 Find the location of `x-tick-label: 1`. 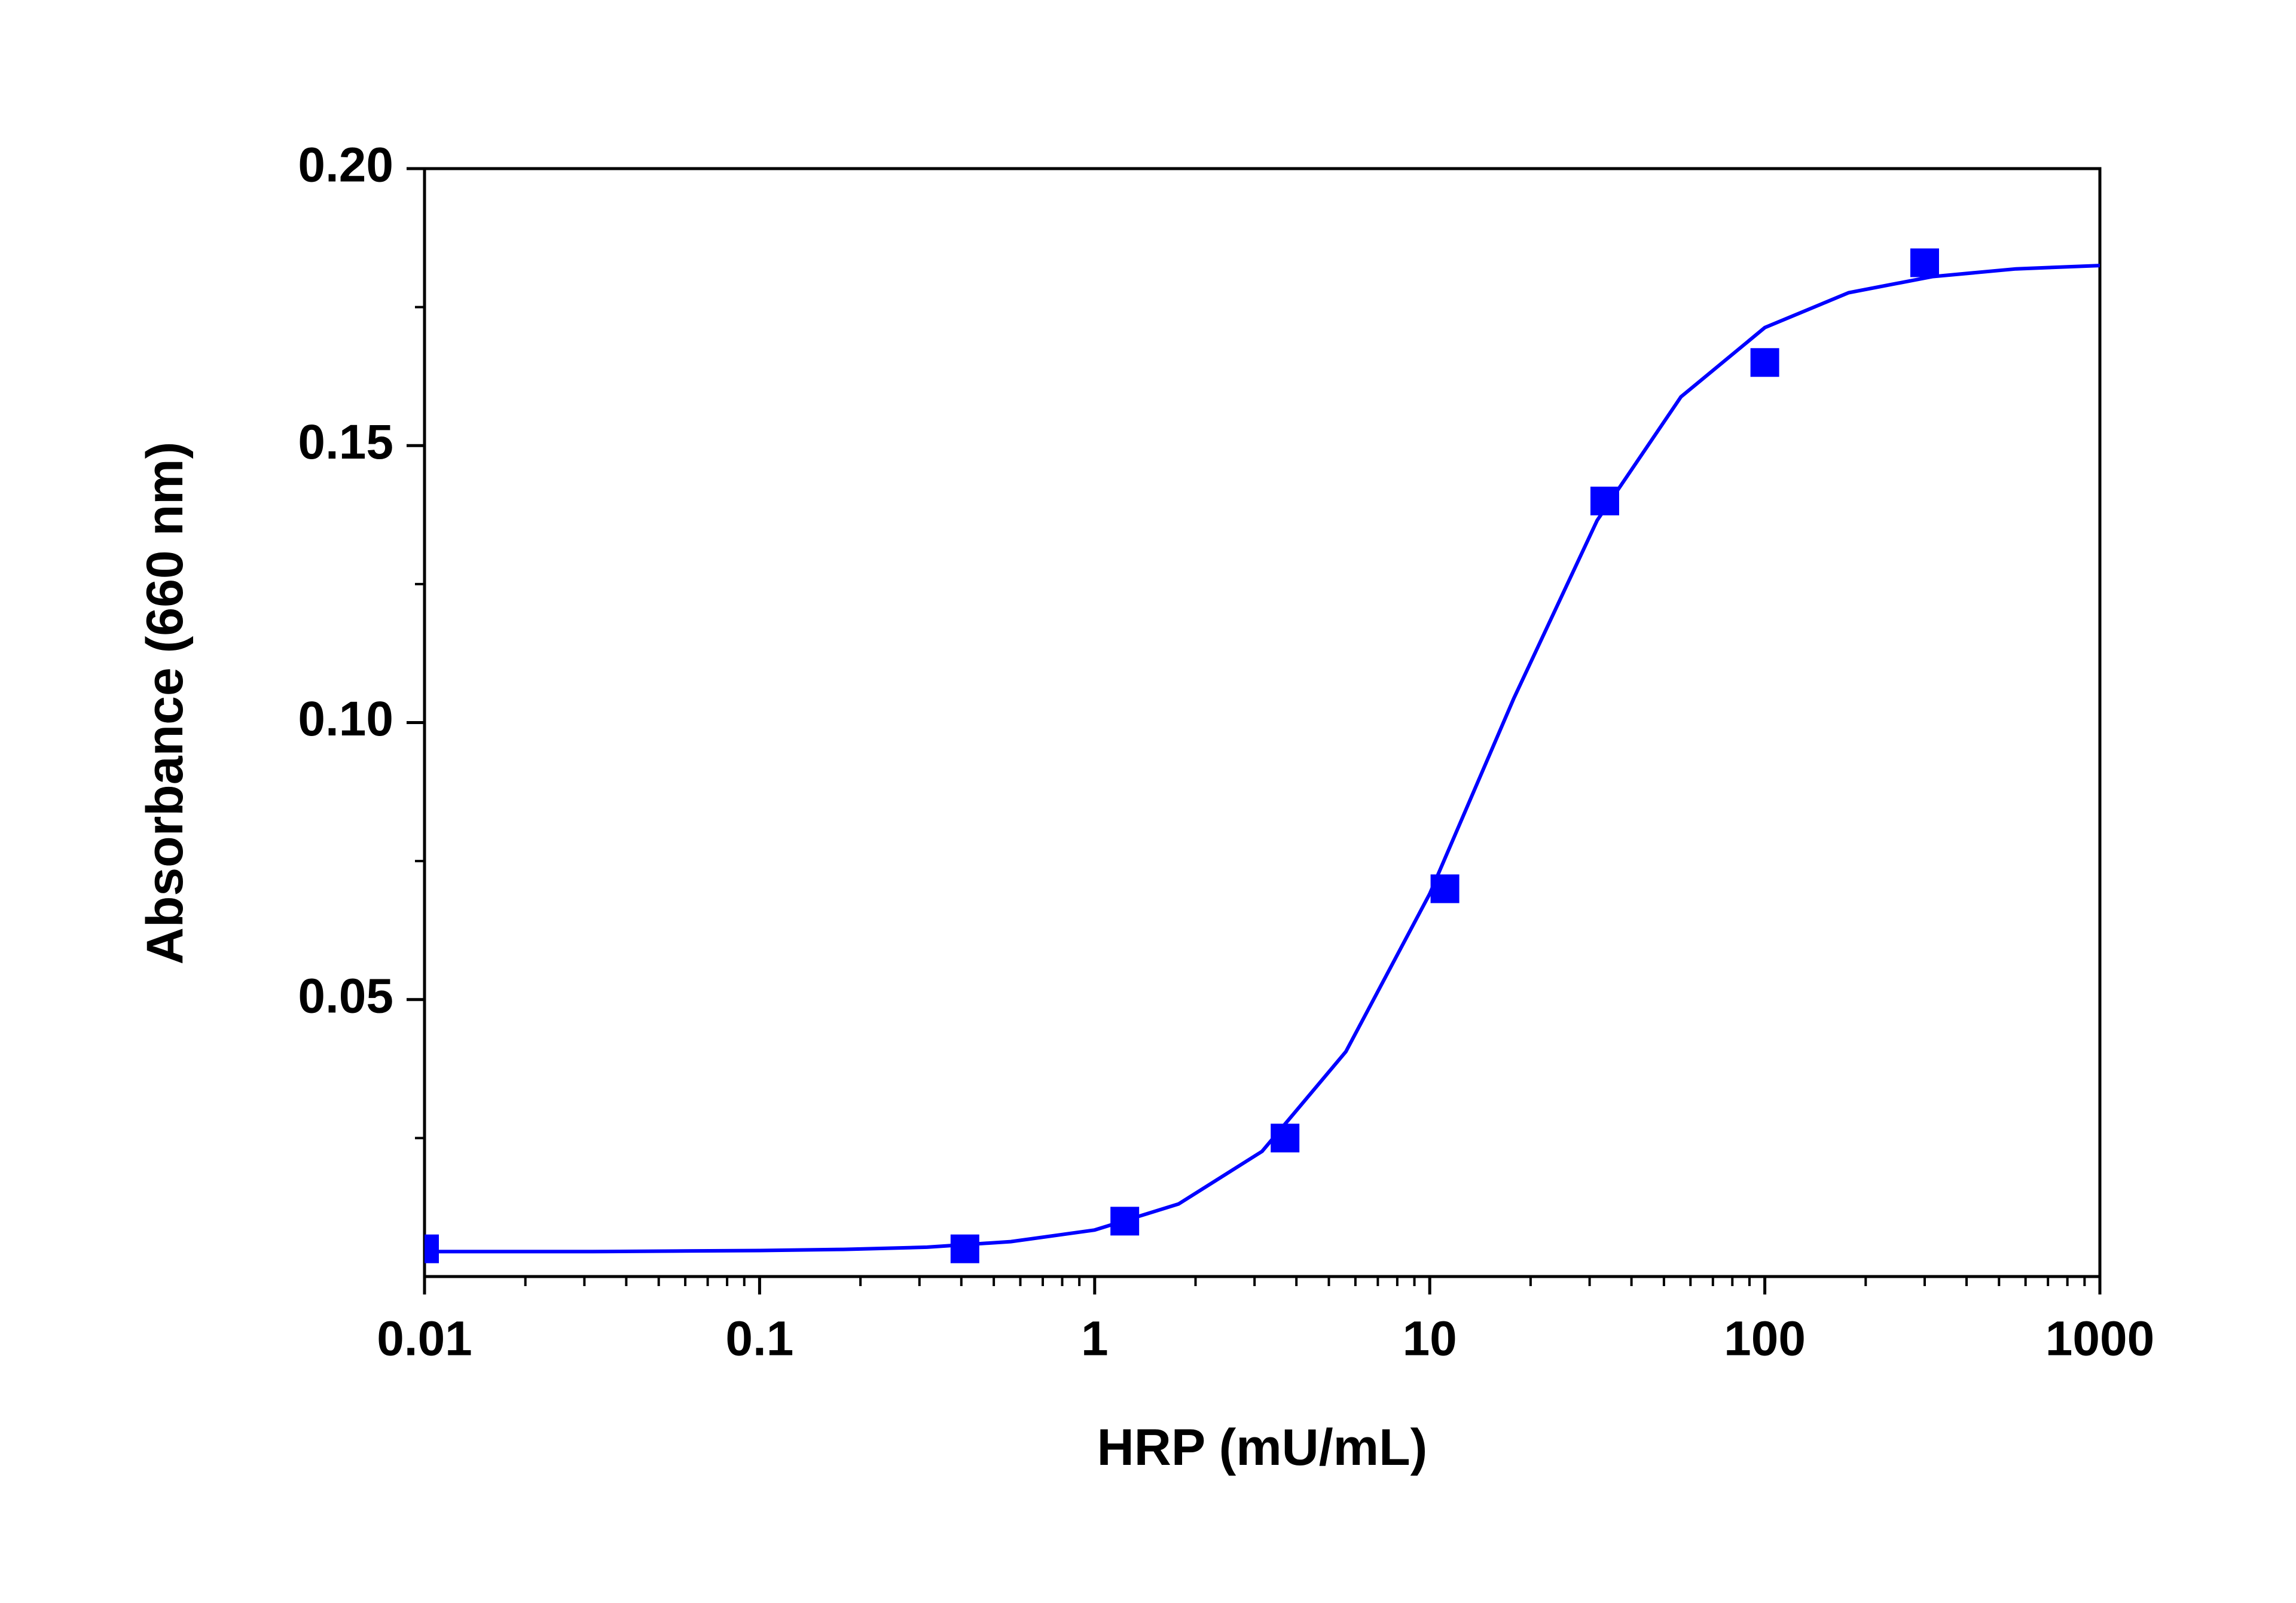

x-tick-label: 1 is located at coordinates (1095, 1339).